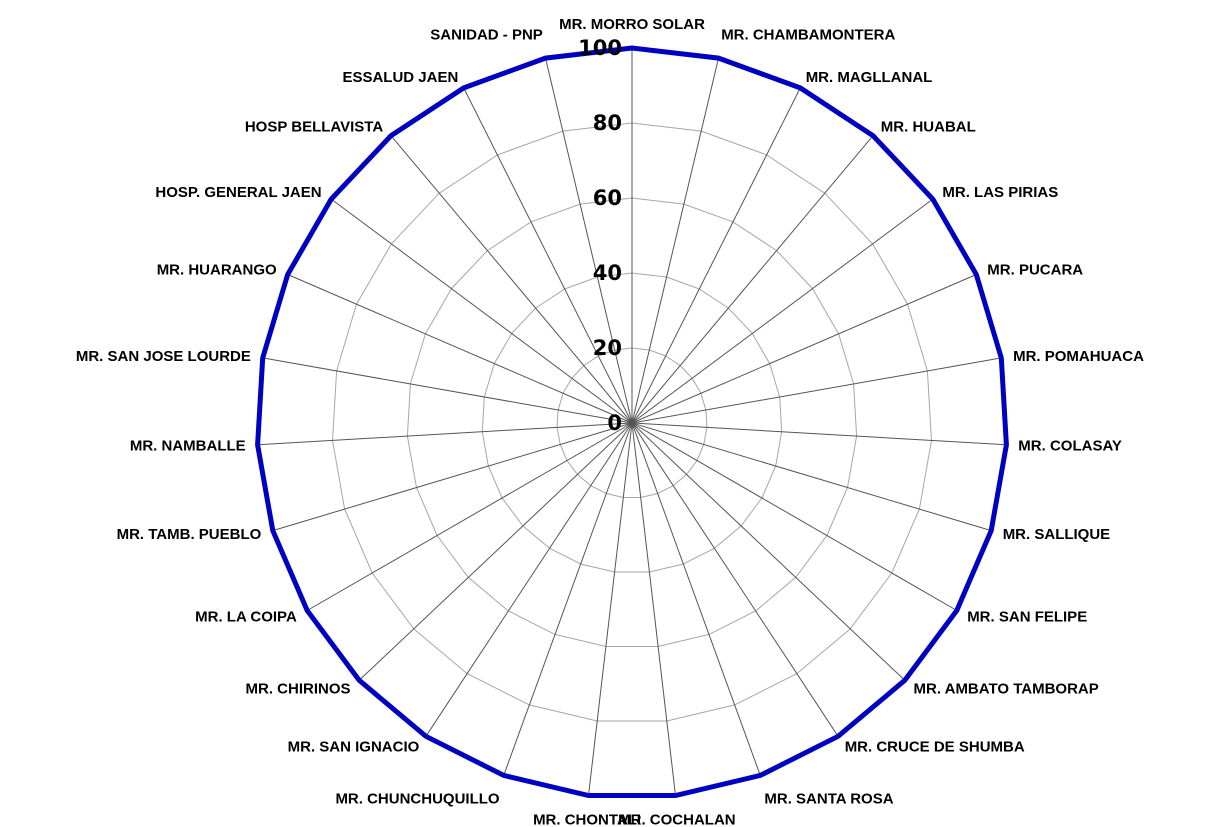  What do you see at coordinates (828, 799) in the screenshot?
I see `category-label: MR. SANTA ROSA` at bounding box center [828, 799].